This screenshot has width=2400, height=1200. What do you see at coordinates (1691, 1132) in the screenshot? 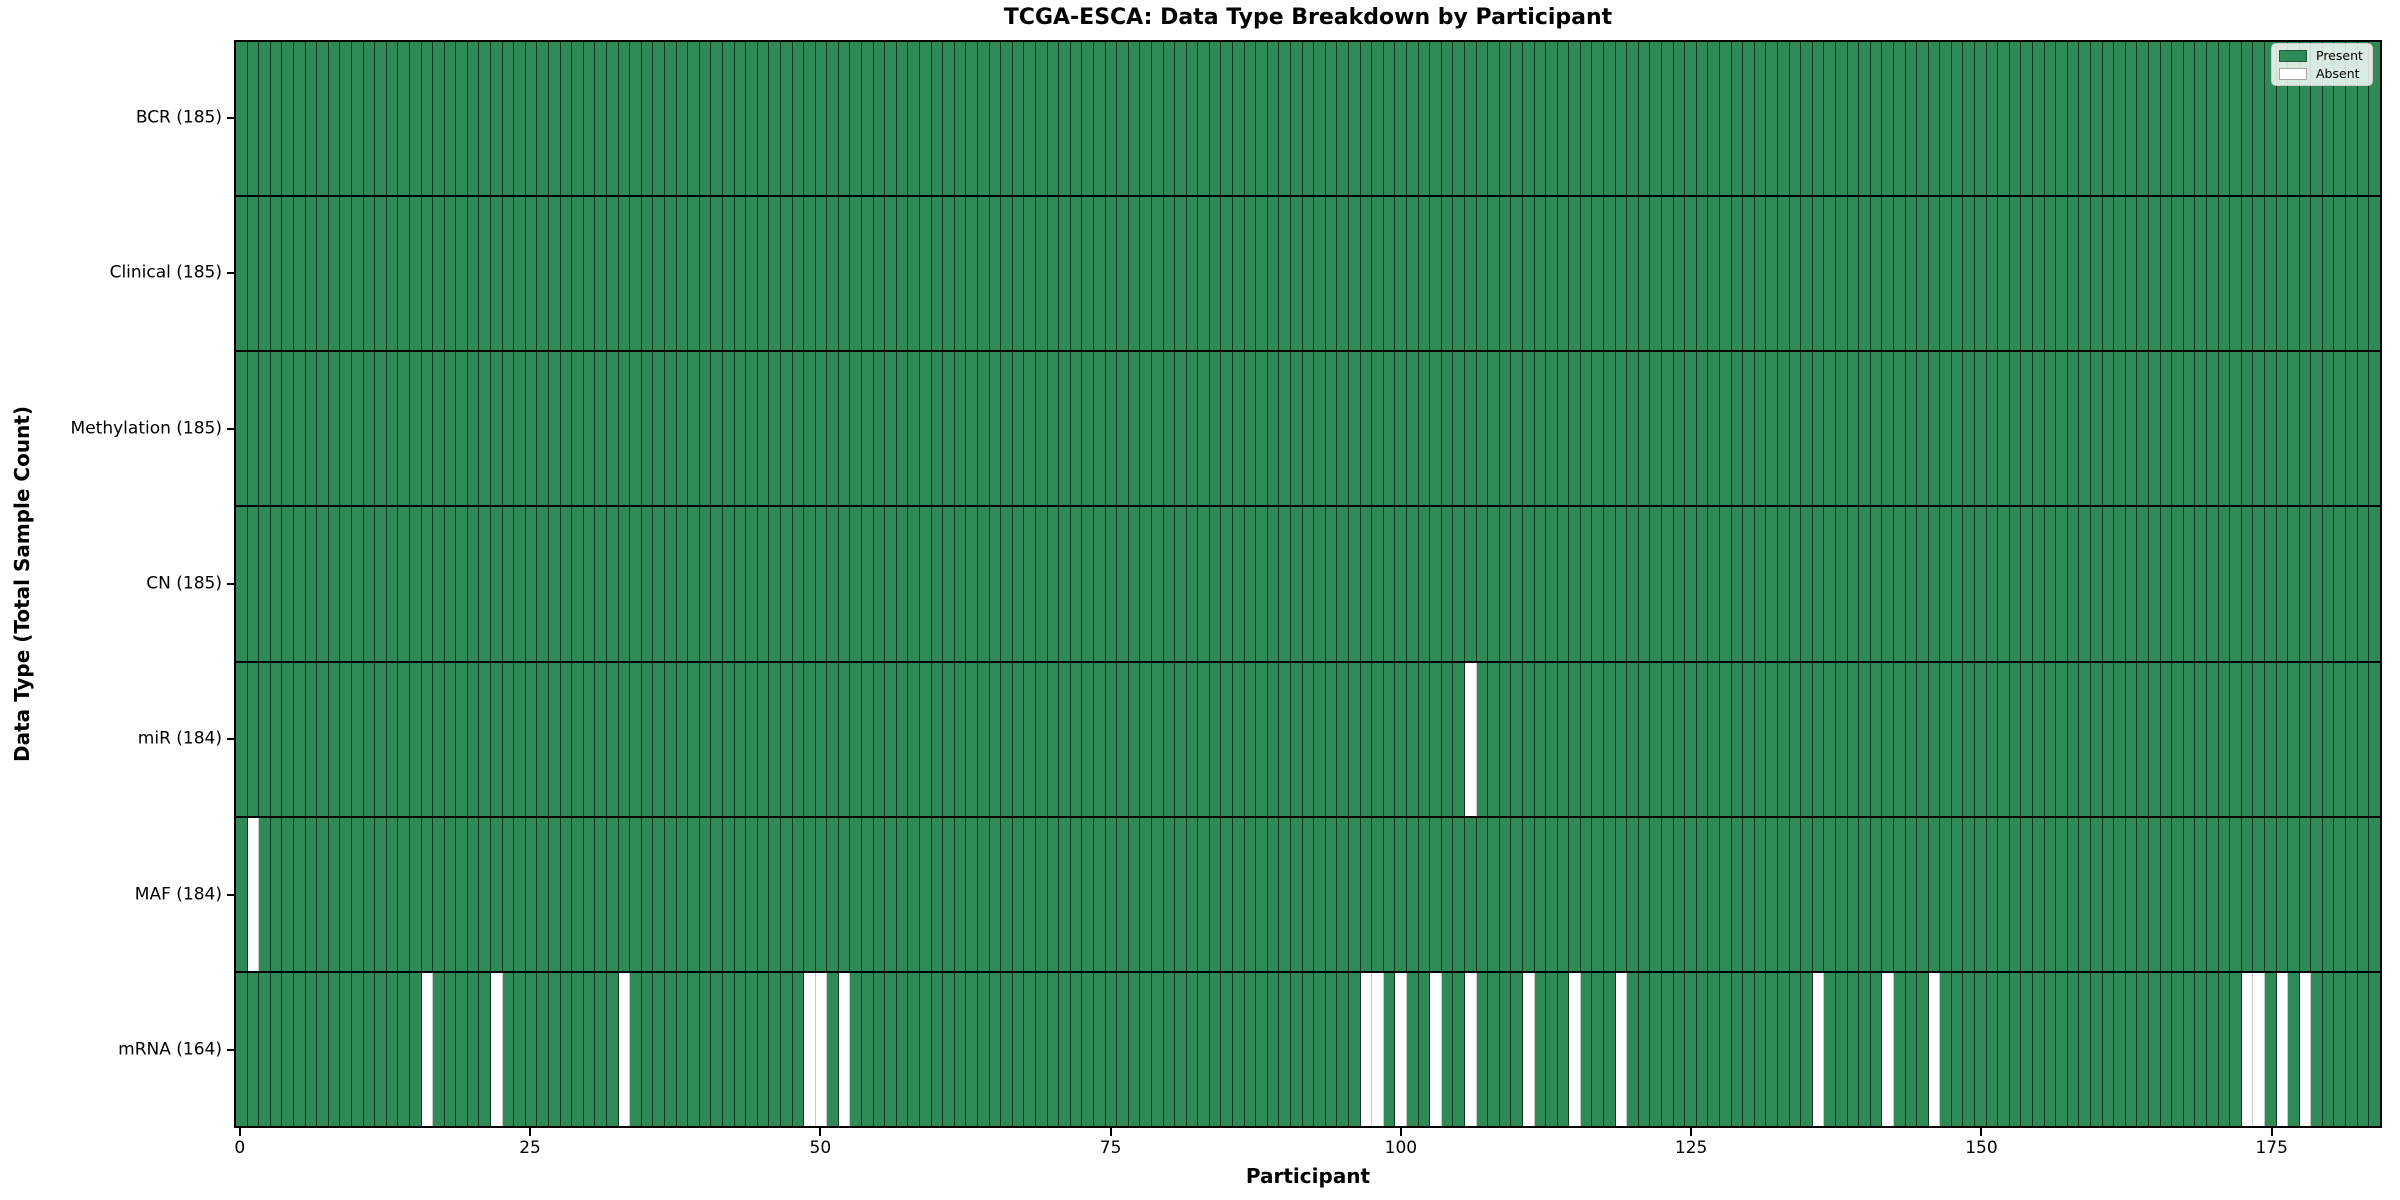
I see `x-tick-mark` at bounding box center [1691, 1132].